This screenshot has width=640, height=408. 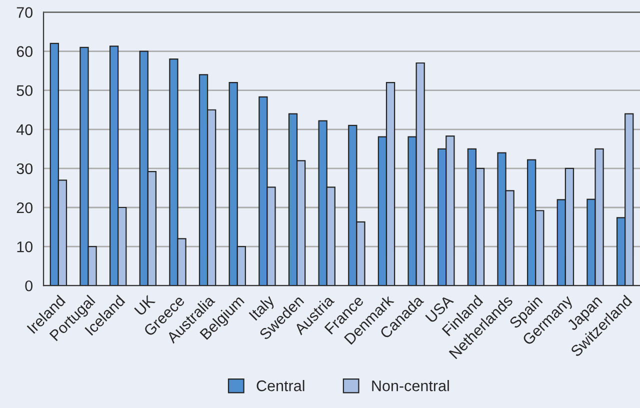 I want to click on legend-label: Non-central, so click(x=410, y=386).